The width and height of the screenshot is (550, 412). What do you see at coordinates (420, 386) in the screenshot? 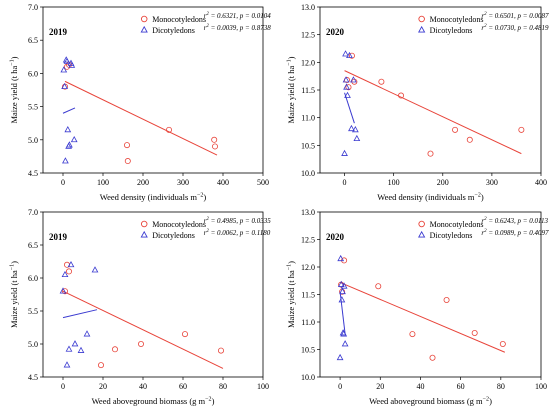
I see `x-tick-label: 40` at bounding box center [420, 386].